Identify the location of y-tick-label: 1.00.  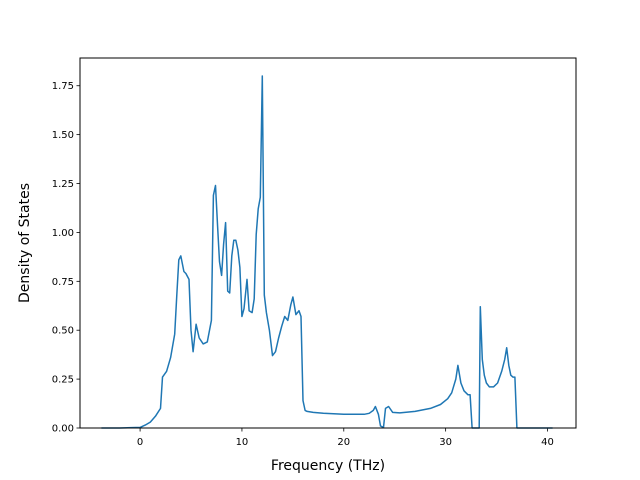
(63, 233).